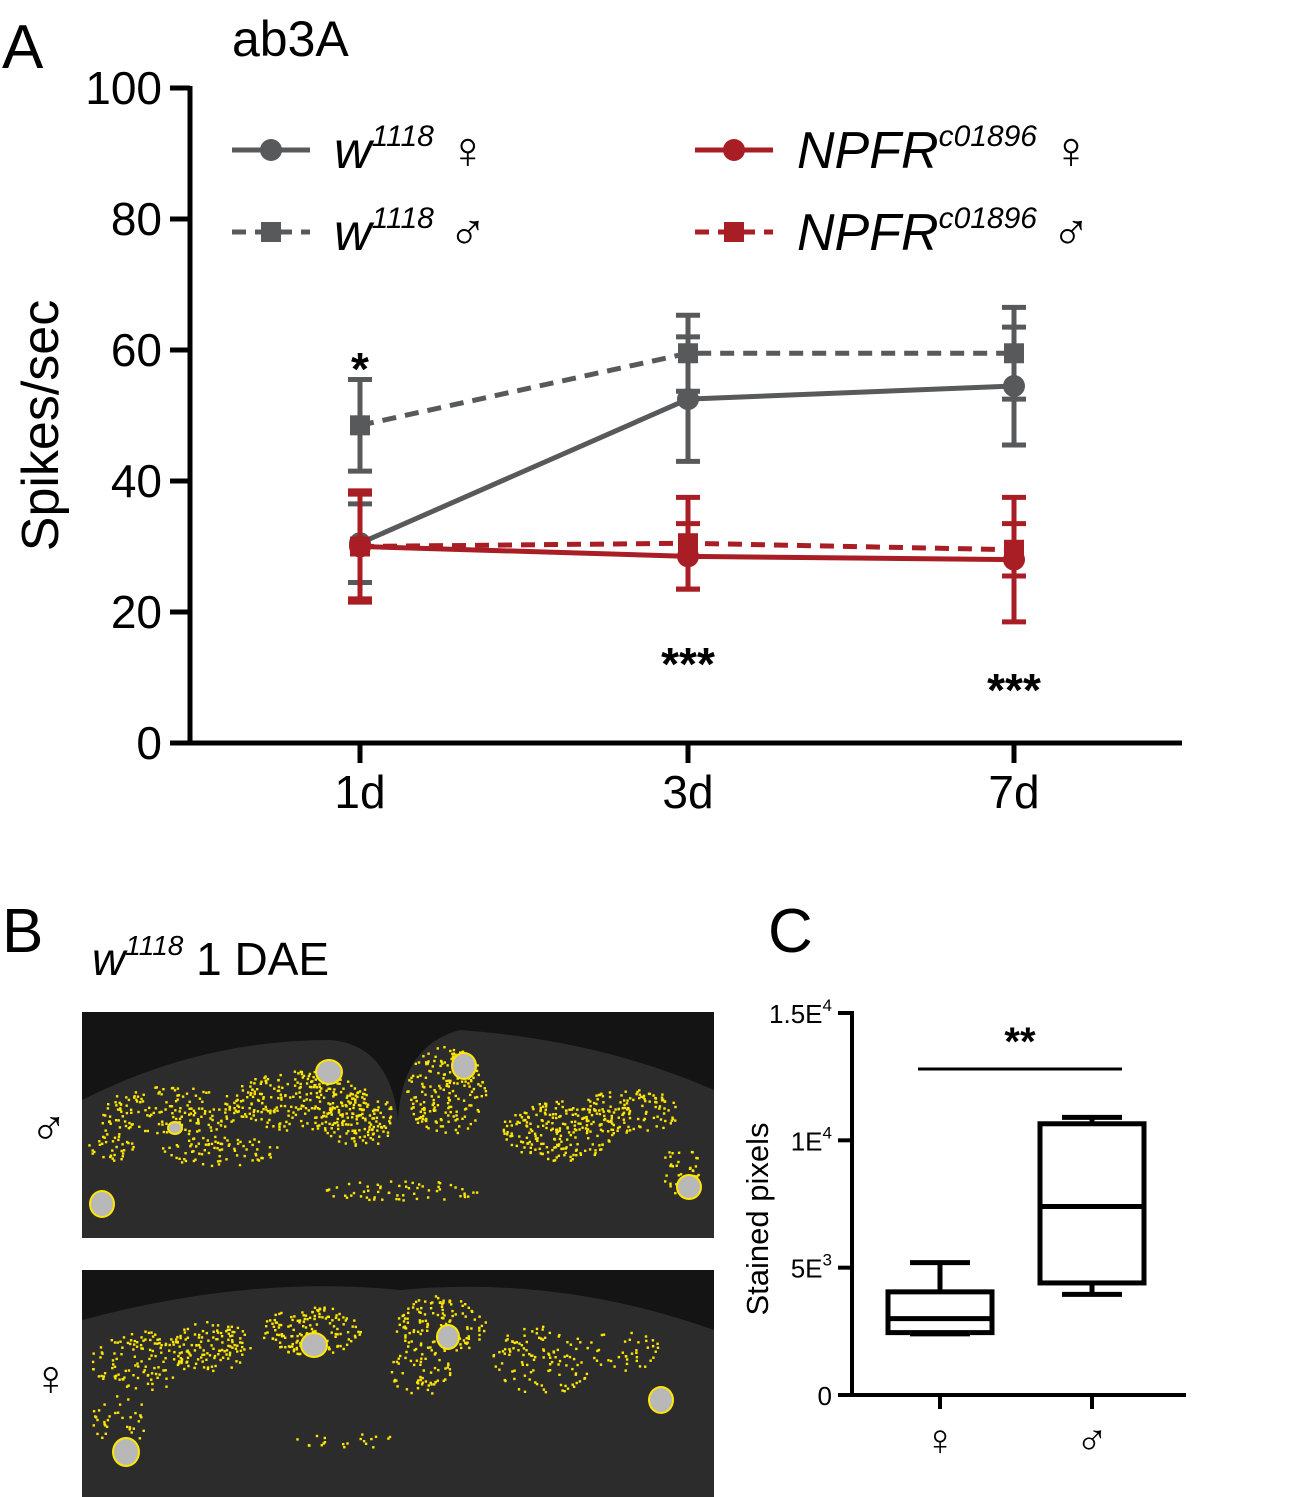  Describe the element at coordinates (154, 945) in the screenshot. I see `panel-b-caption-sup: 1118` at that location.